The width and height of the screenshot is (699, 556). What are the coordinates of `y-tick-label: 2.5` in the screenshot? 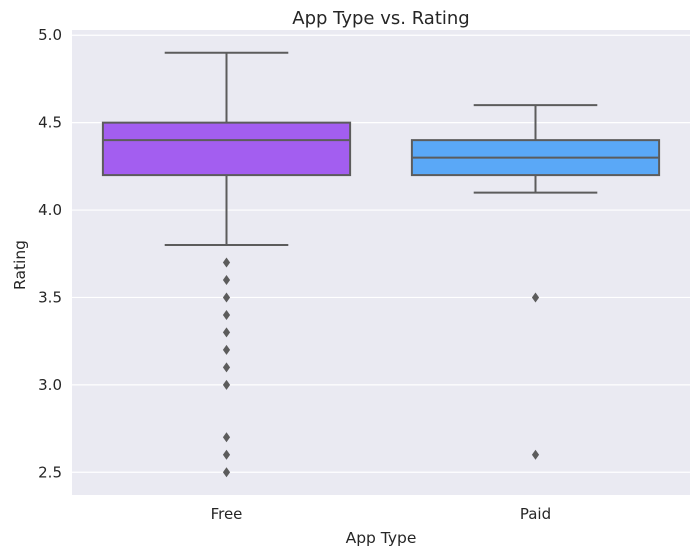 It's located at (50, 472).